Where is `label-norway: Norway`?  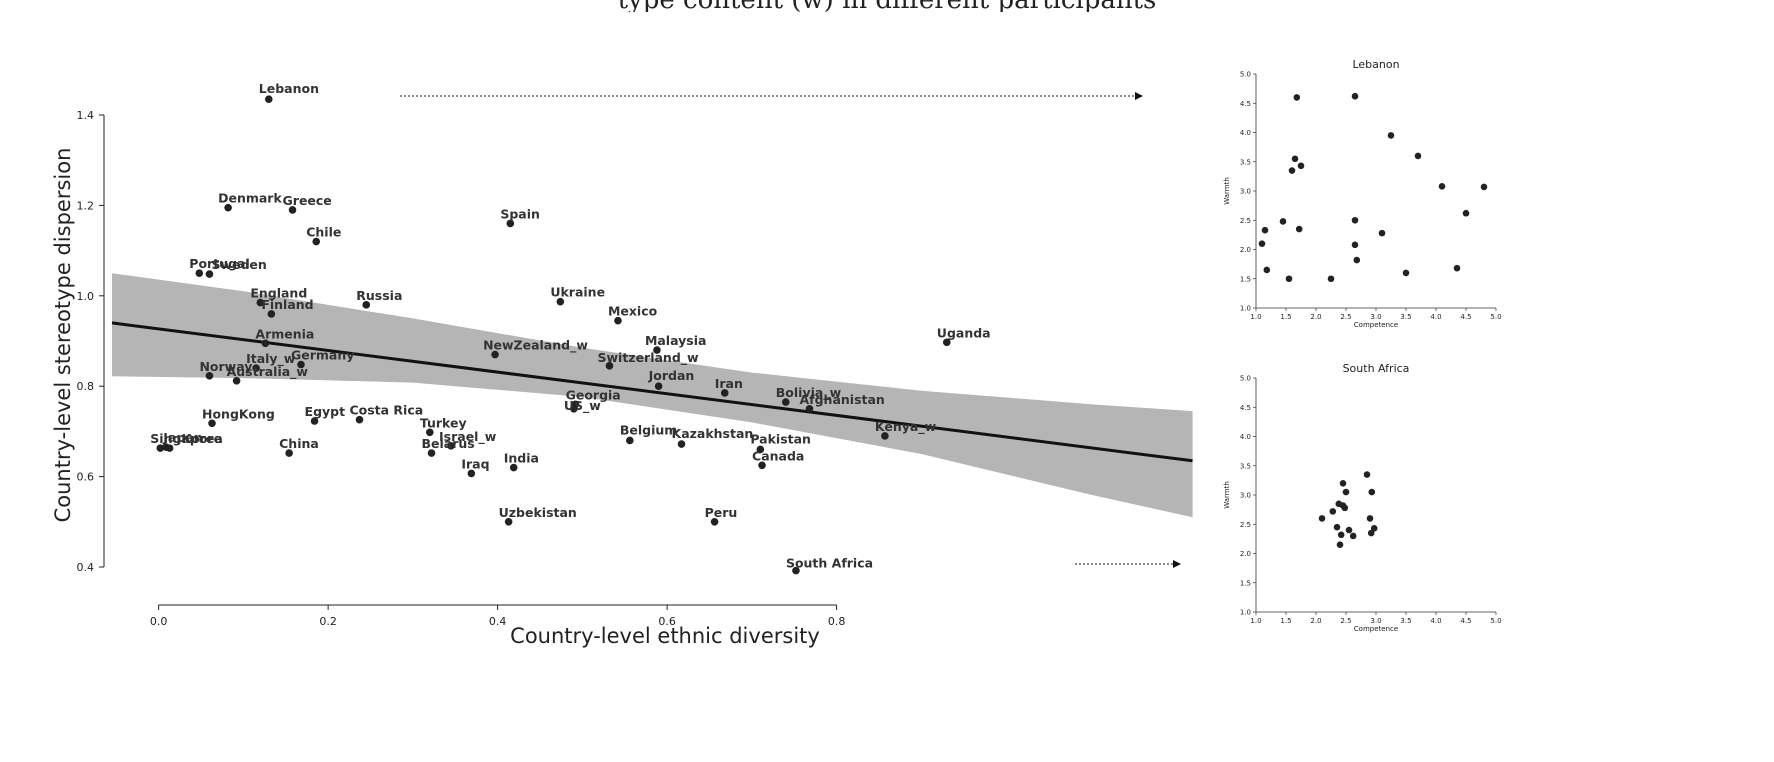 label-norway: Norway is located at coordinates (225, 366).